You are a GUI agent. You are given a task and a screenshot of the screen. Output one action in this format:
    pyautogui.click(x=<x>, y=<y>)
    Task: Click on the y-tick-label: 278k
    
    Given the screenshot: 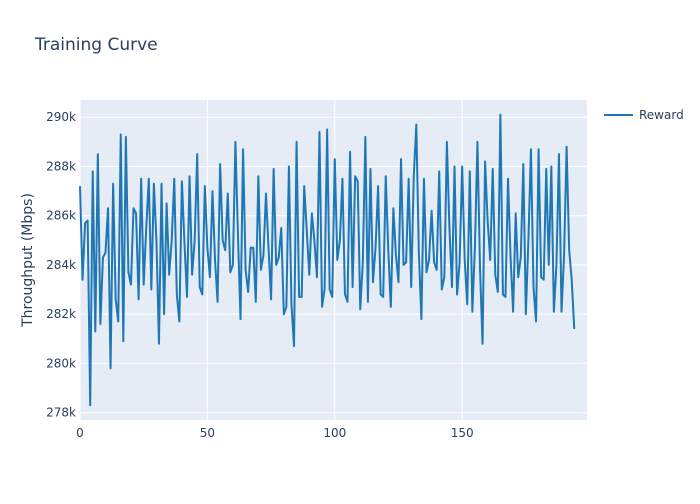 What is the action you would take?
    pyautogui.click(x=61, y=413)
    